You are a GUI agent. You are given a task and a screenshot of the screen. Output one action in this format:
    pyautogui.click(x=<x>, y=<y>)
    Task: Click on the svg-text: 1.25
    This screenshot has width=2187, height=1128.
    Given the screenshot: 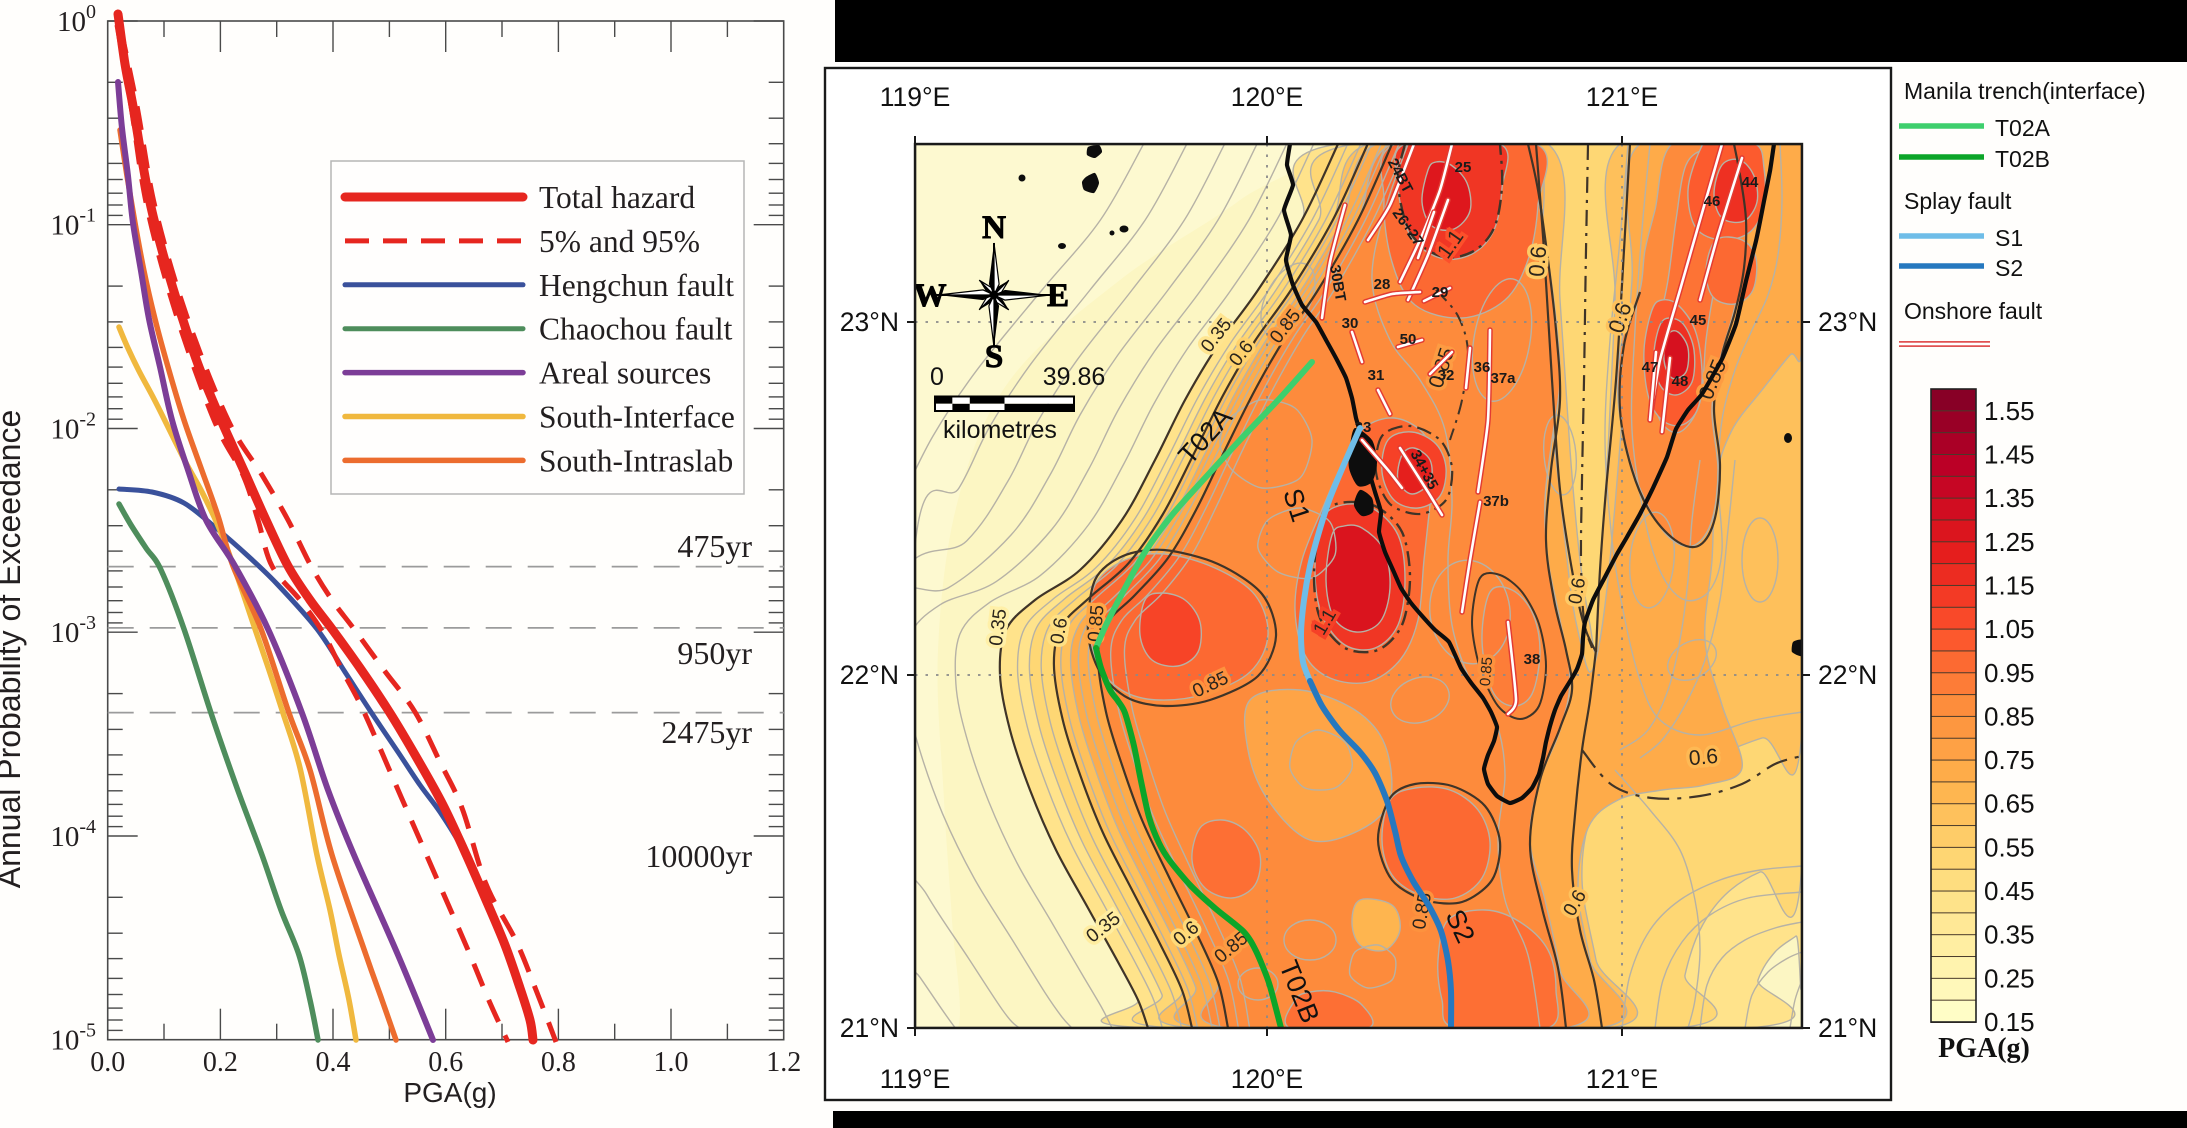 What is the action you would take?
    pyautogui.click(x=2009, y=542)
    